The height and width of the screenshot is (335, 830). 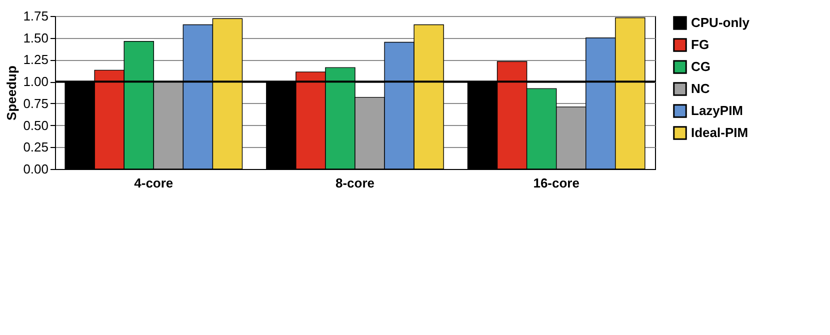 I want to click on legend-label: FG, so click(x=700, y=44).